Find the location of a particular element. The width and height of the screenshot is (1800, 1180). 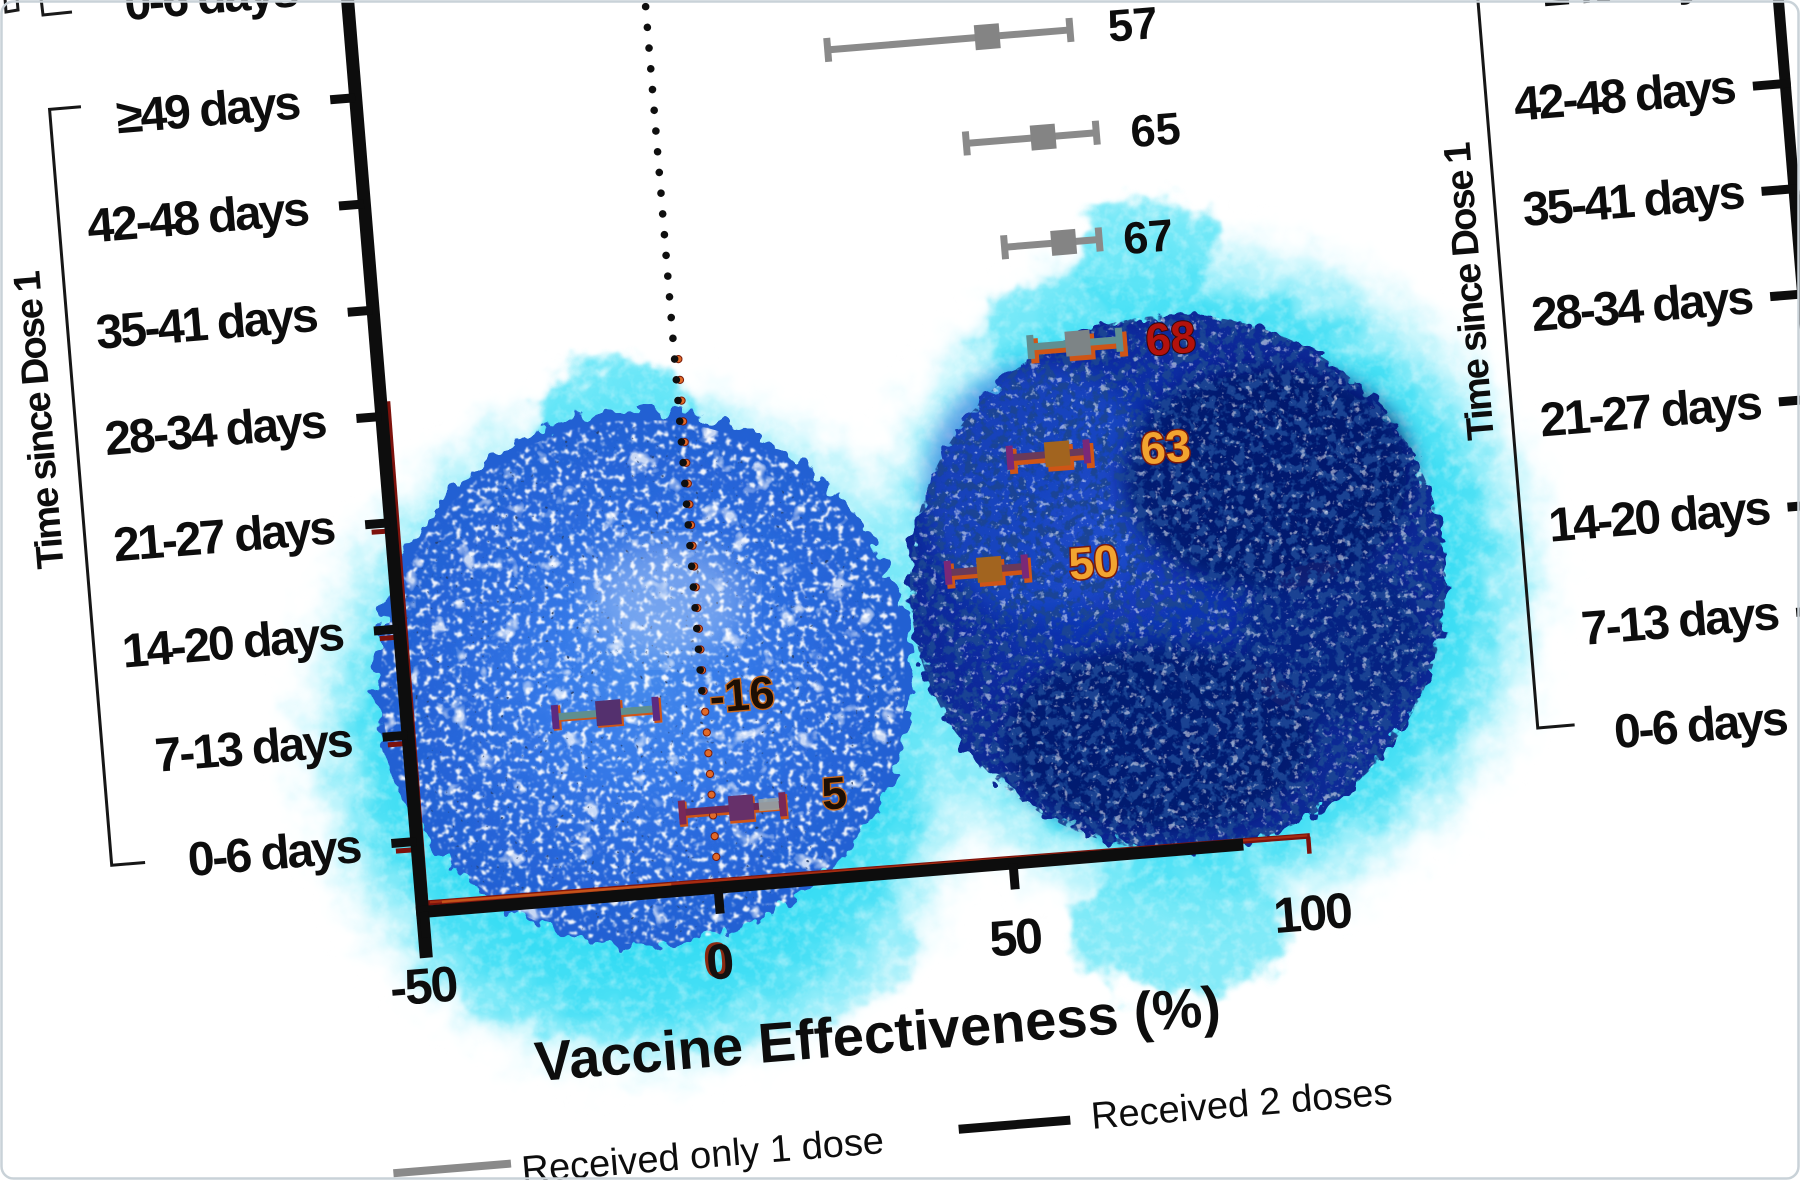

svg-text: 5 is located at coordinates (834, 793).